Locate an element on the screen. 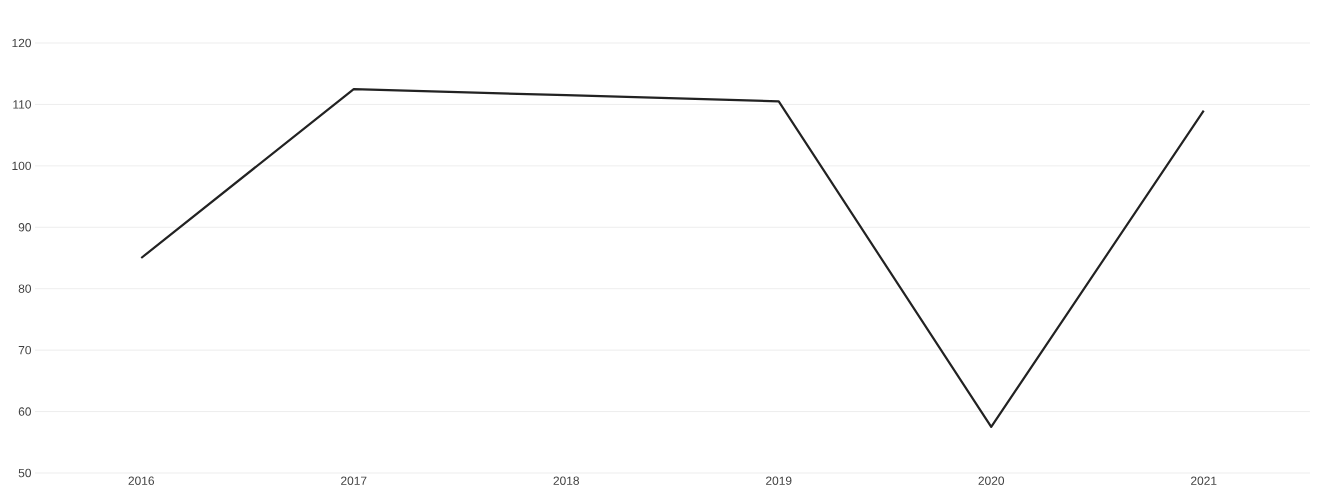 The height and width of the screenshot is (503, 1324). y-tick-label: 120 is located at coordinates (22, 43).